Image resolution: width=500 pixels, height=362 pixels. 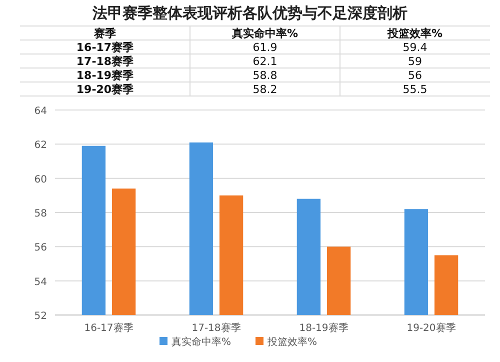 I want to click on x-tick-label: 16-17赛季, so click(x=109, y=328).